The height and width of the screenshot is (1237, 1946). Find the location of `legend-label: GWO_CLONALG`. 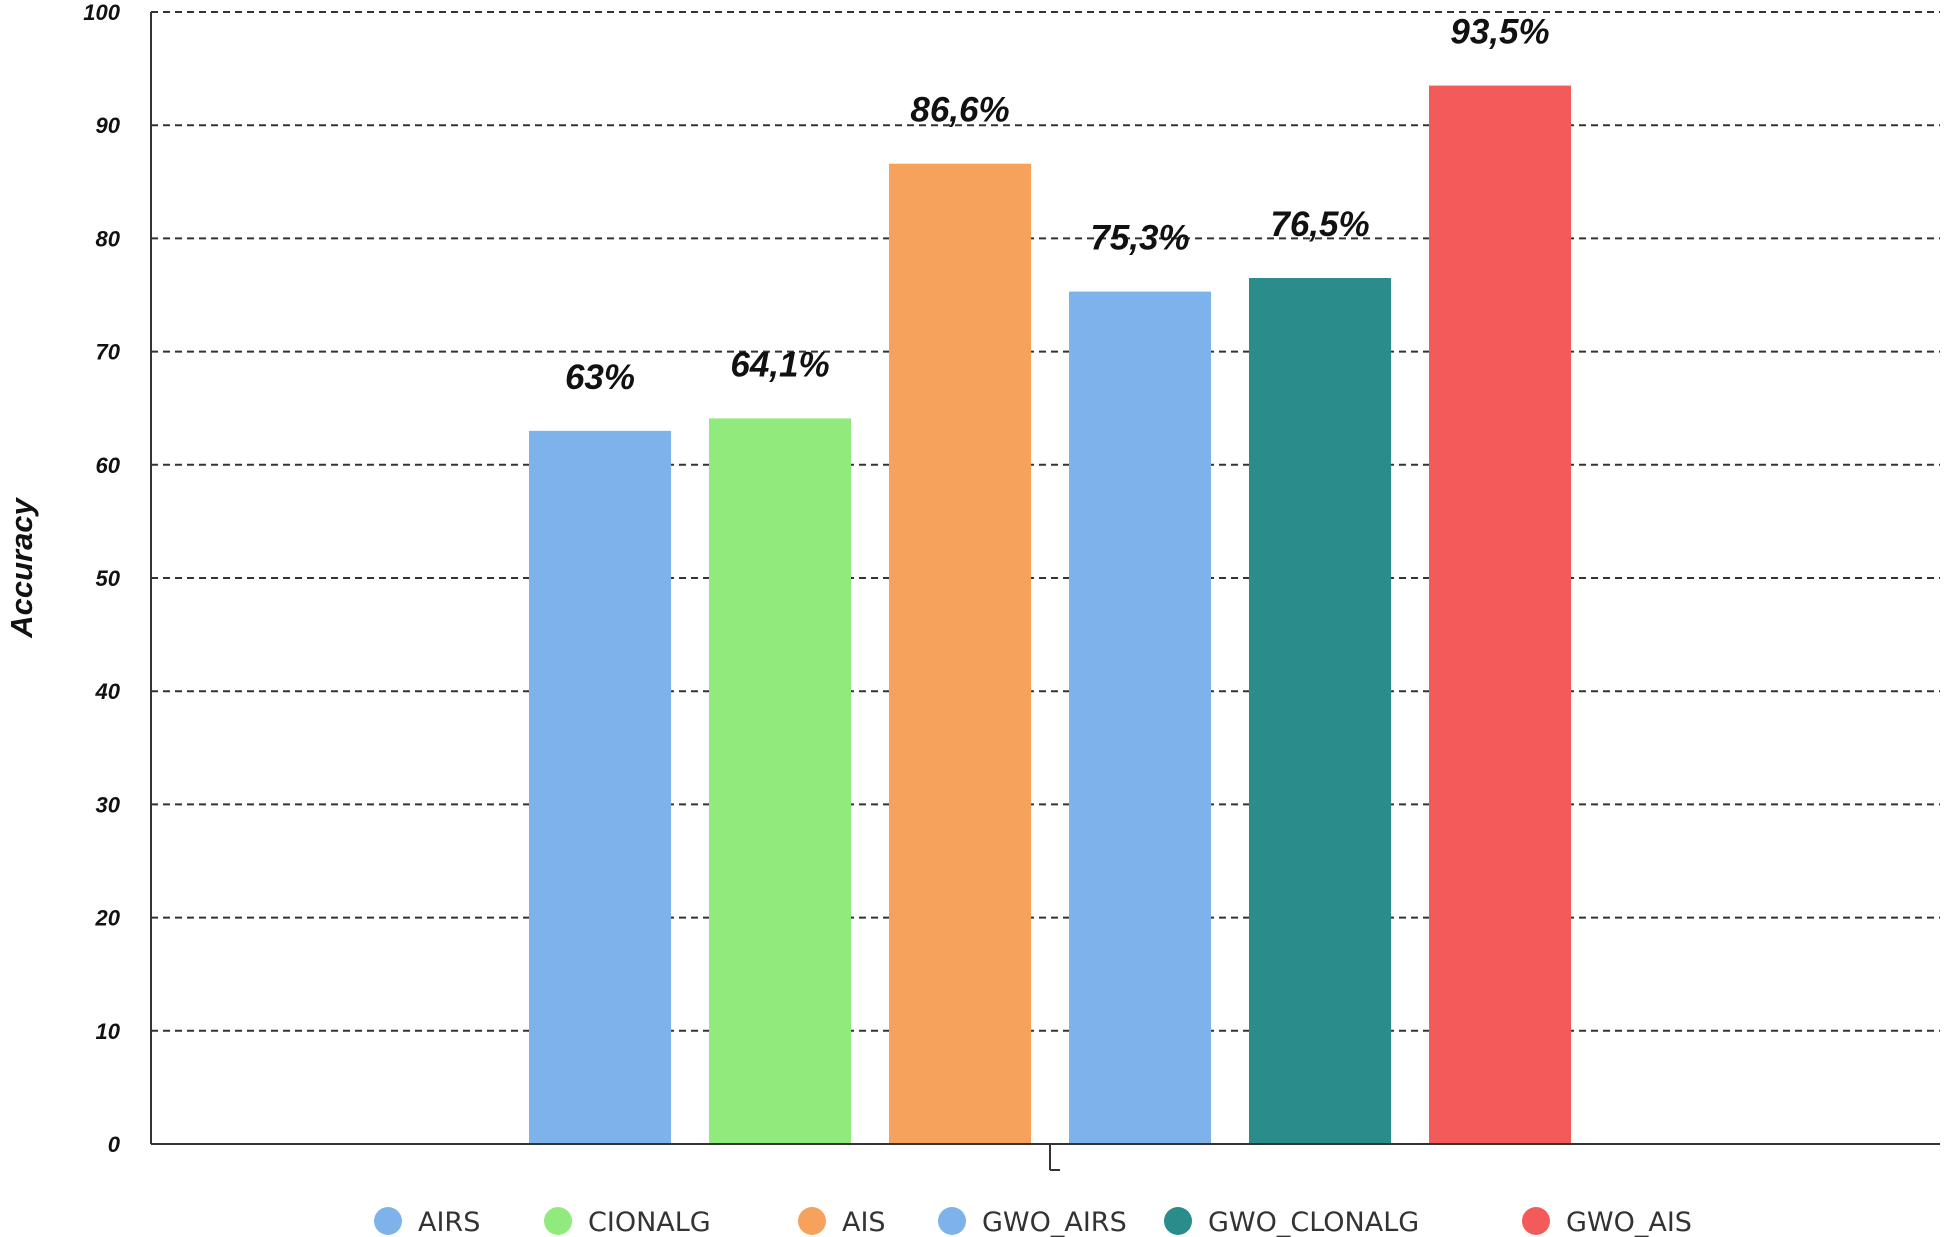

legend-label: GWO_CLONALG is located at coordinates (1313, 1222).